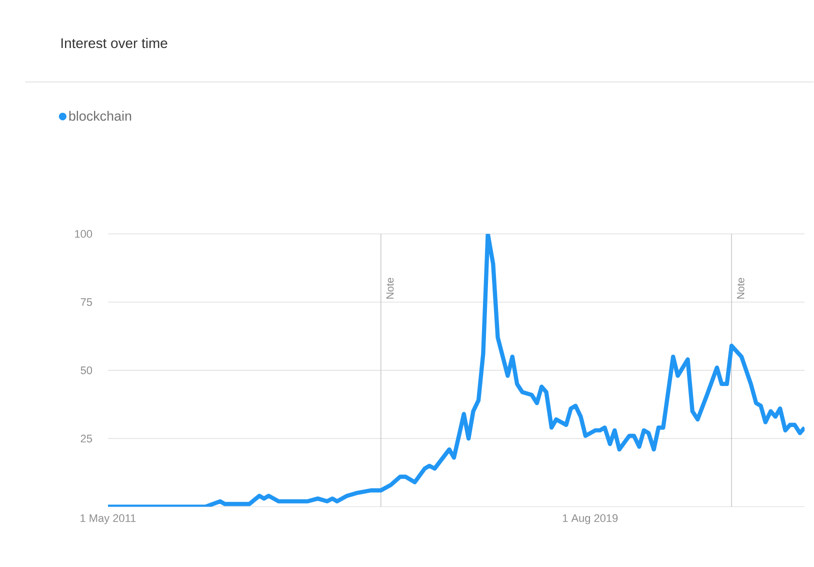 This screenshot has height=567, width=814. What do you see at coordinates (108, 519) in the screenshot?
I see `x-tick-label: 1 May 2011` at bounding box center [108, 519].